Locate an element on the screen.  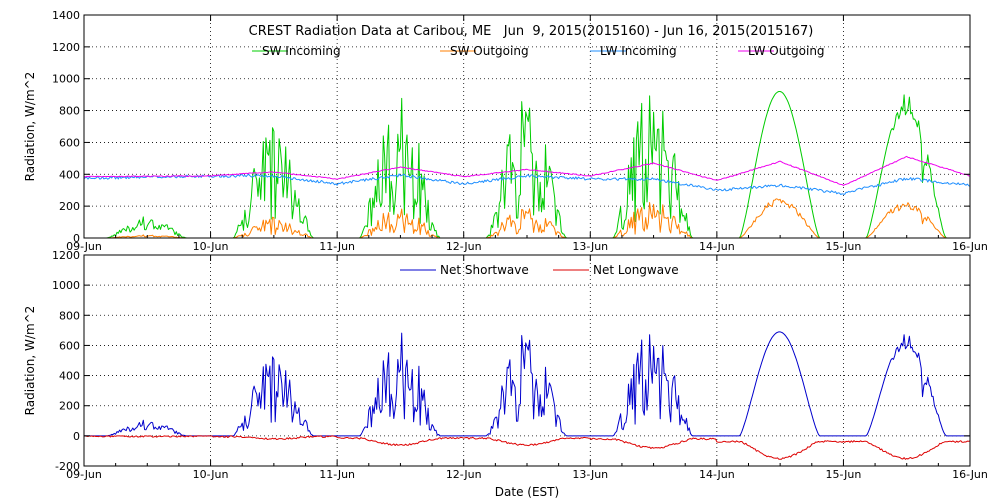
bottom-y-axis-title: Radiation, W/m^2 is located at coordinates (30, 361).